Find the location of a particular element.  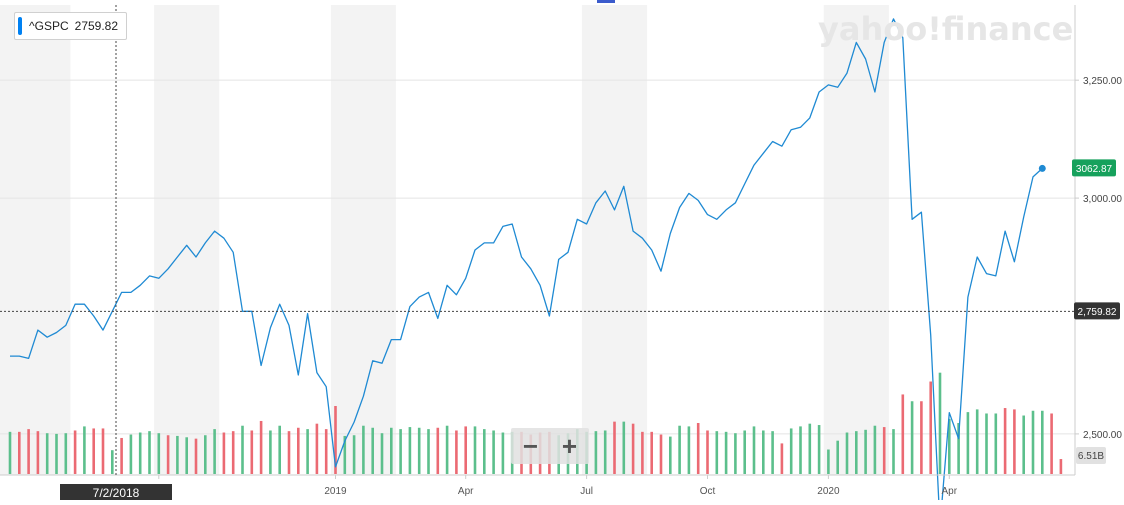

zoom-in-button: + is located at coordinates (569, 445).